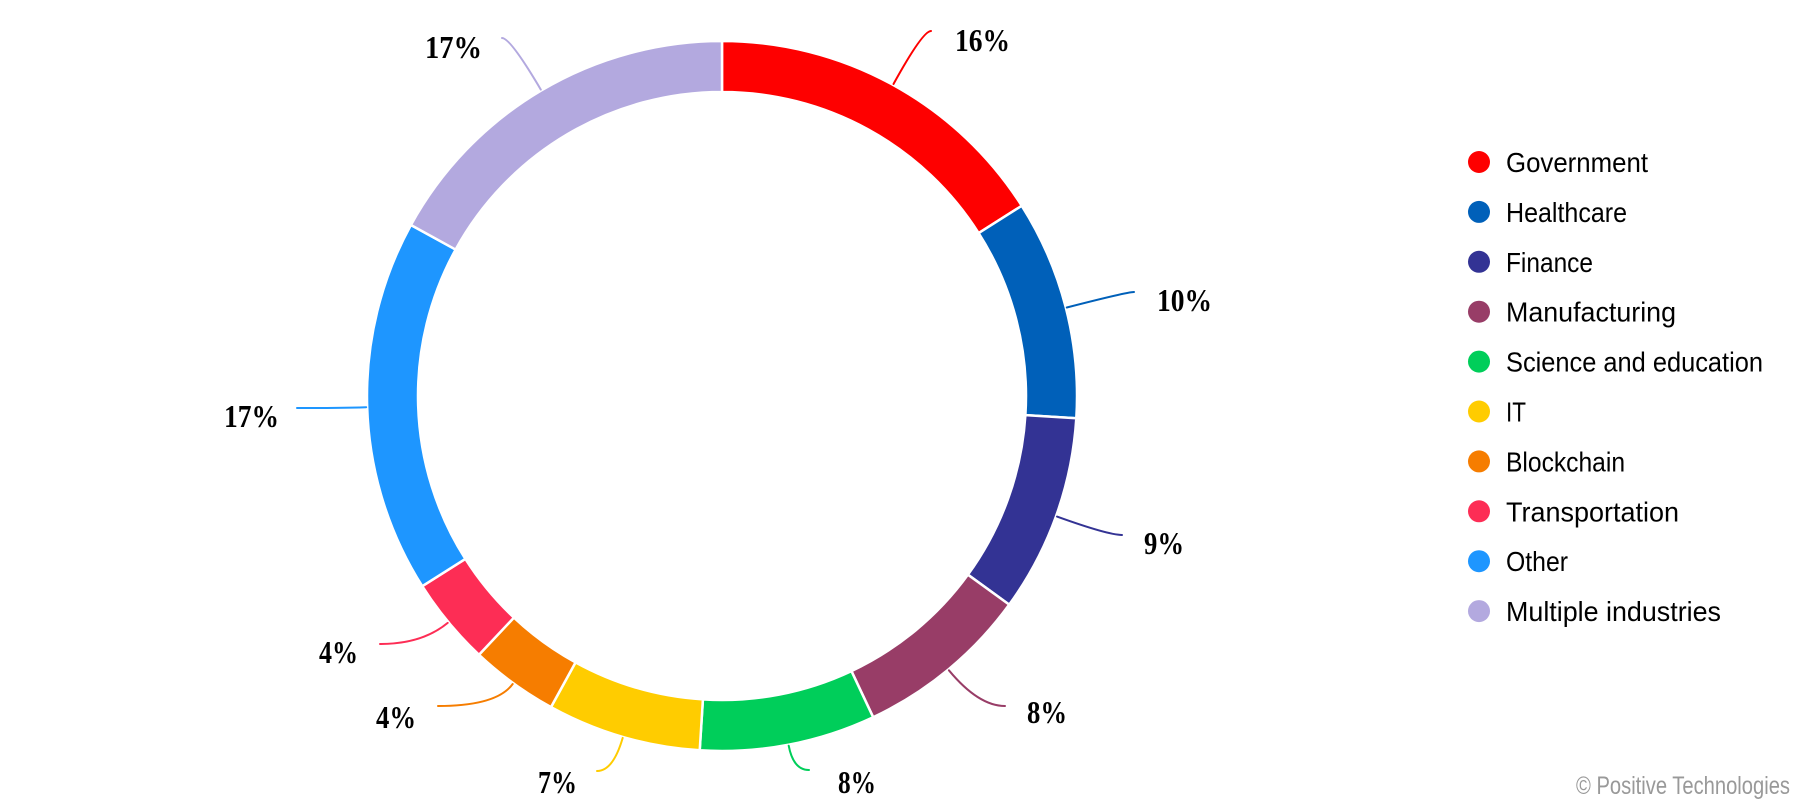 Image resolution: width=1800 pixels, height=805 pixels. Describe the element at coordinates (1591, 312) in the screenshot. I see `svg-text: Manufacturing` at that location.